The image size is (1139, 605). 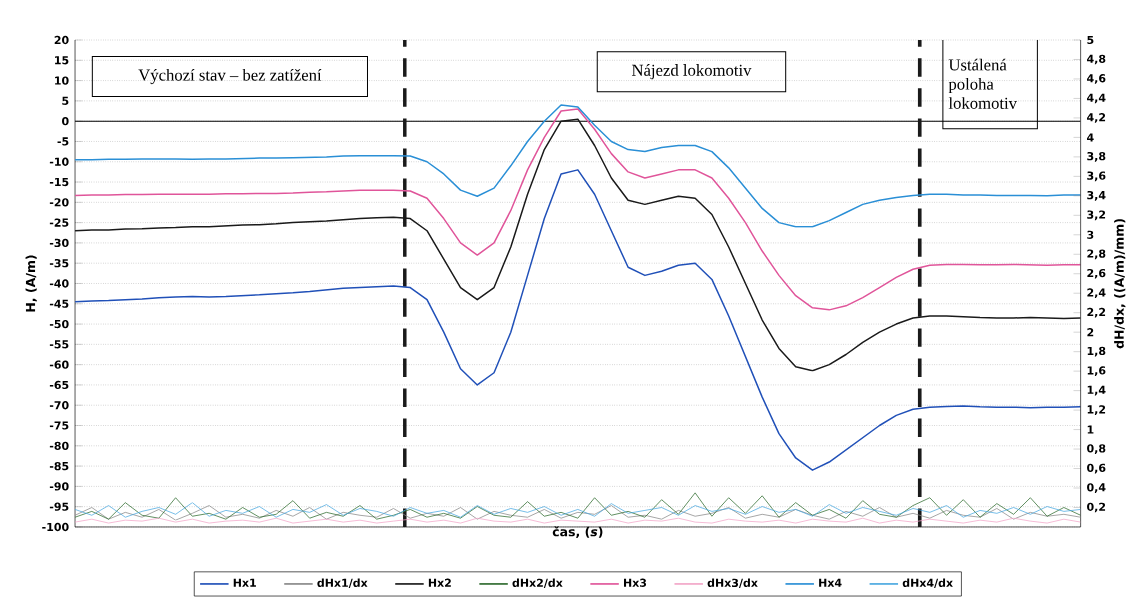 I want to click on y-tick-label: -70, so click(x=59, y=405).